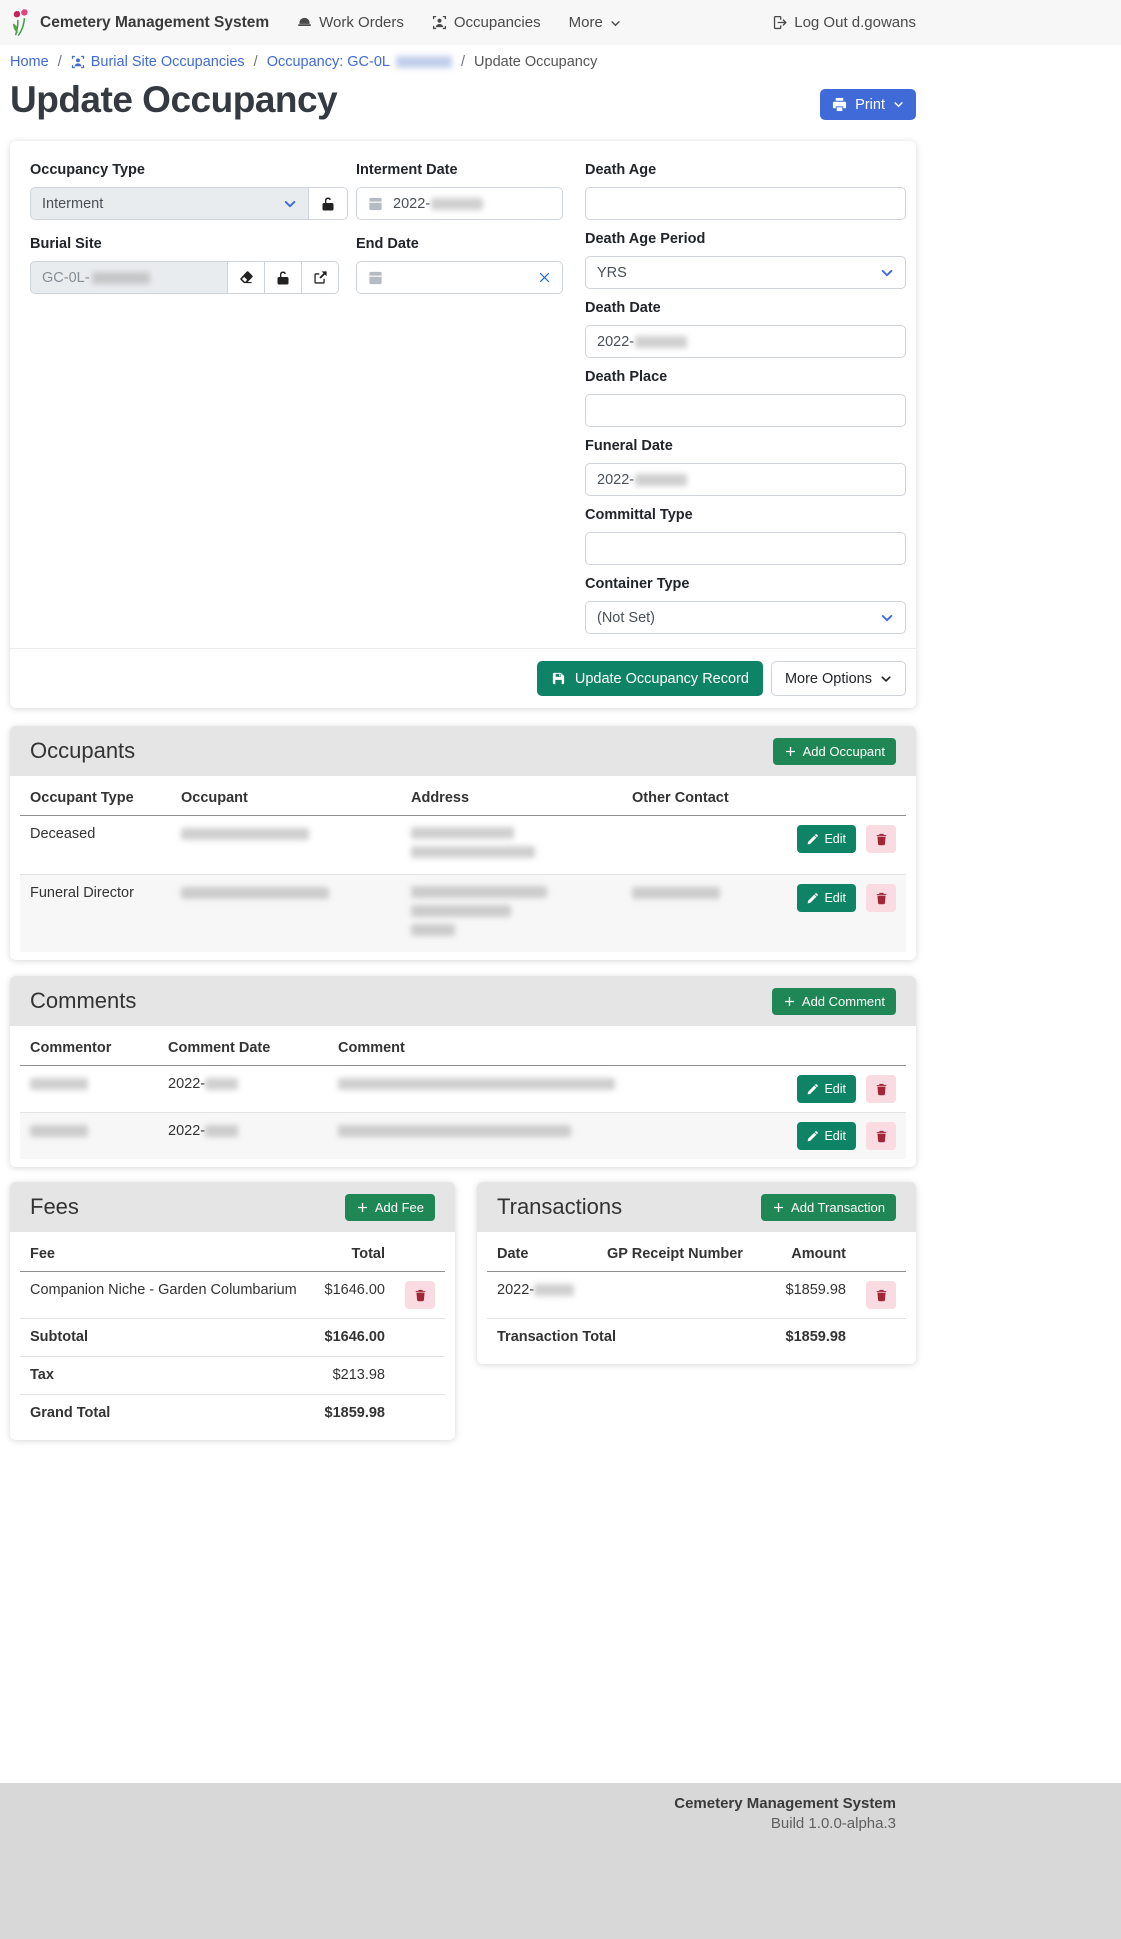  What do you see at coordinates (558, 1048) in the screenshot?
I see `comments-col-comment: Comment` at bounding box center [558, 1048].